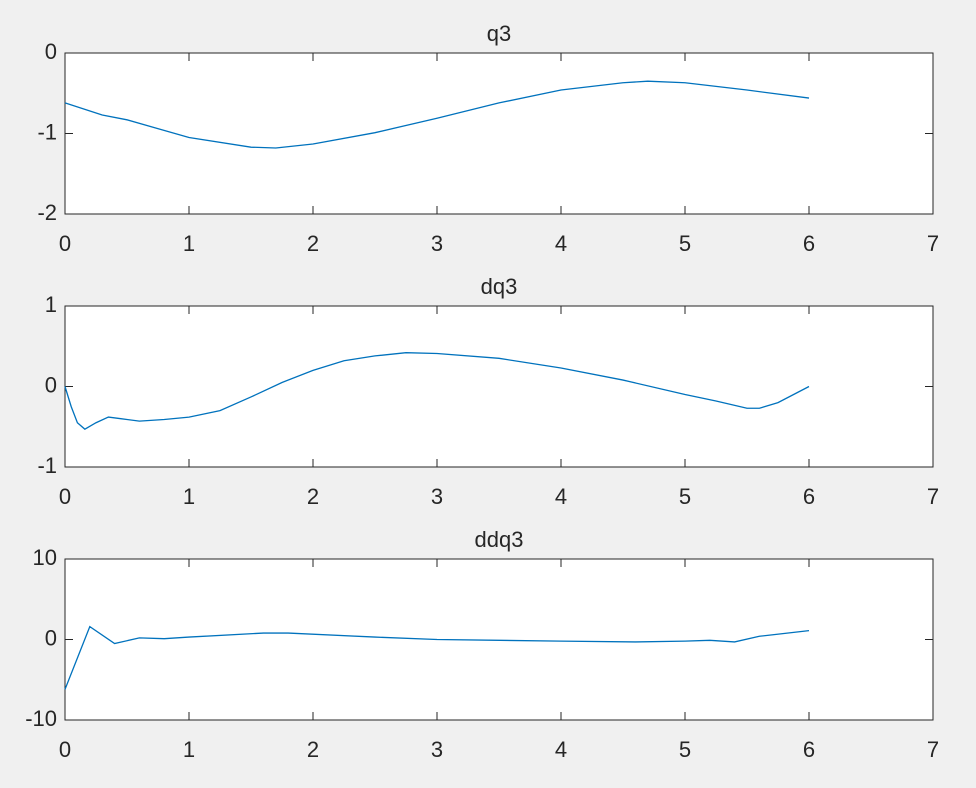 This screenshot has height=788, width=976. I want to click on y-tick-label: 10, so click(45, 557).